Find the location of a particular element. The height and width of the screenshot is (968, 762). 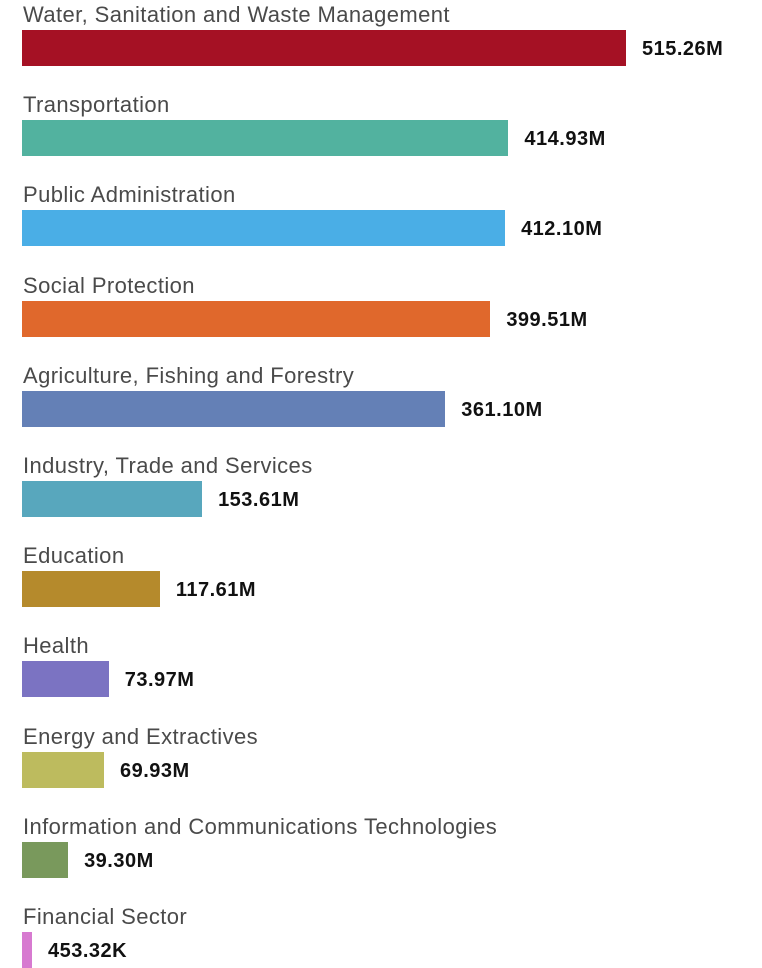

value-label: 69.93M is located at coordinates (154, 770).